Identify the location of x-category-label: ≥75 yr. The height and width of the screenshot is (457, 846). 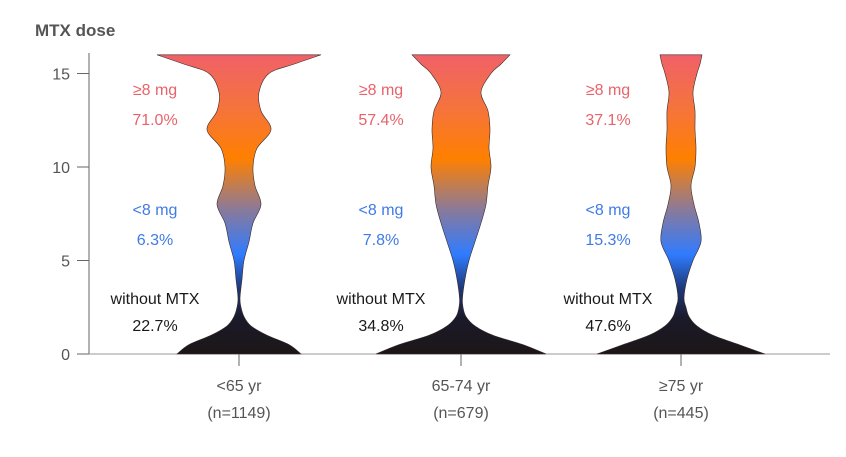
(681, 386).